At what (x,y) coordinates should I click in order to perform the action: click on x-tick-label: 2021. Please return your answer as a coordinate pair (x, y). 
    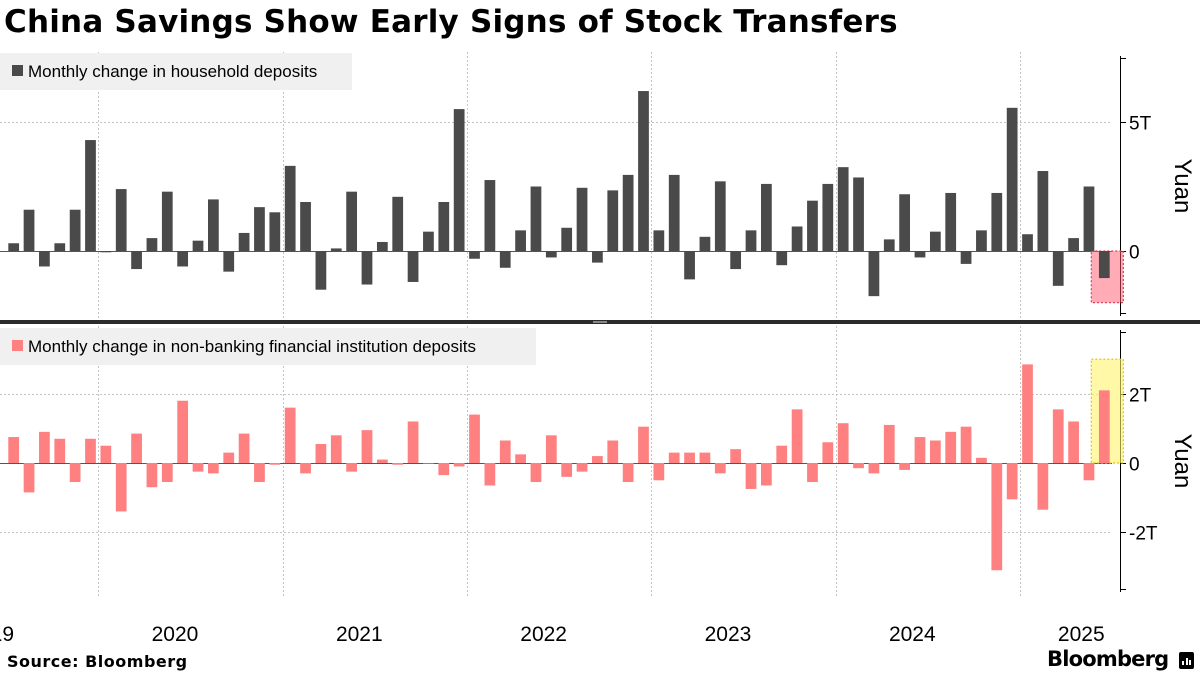
    Looking at the image, I should click on (359, 634).